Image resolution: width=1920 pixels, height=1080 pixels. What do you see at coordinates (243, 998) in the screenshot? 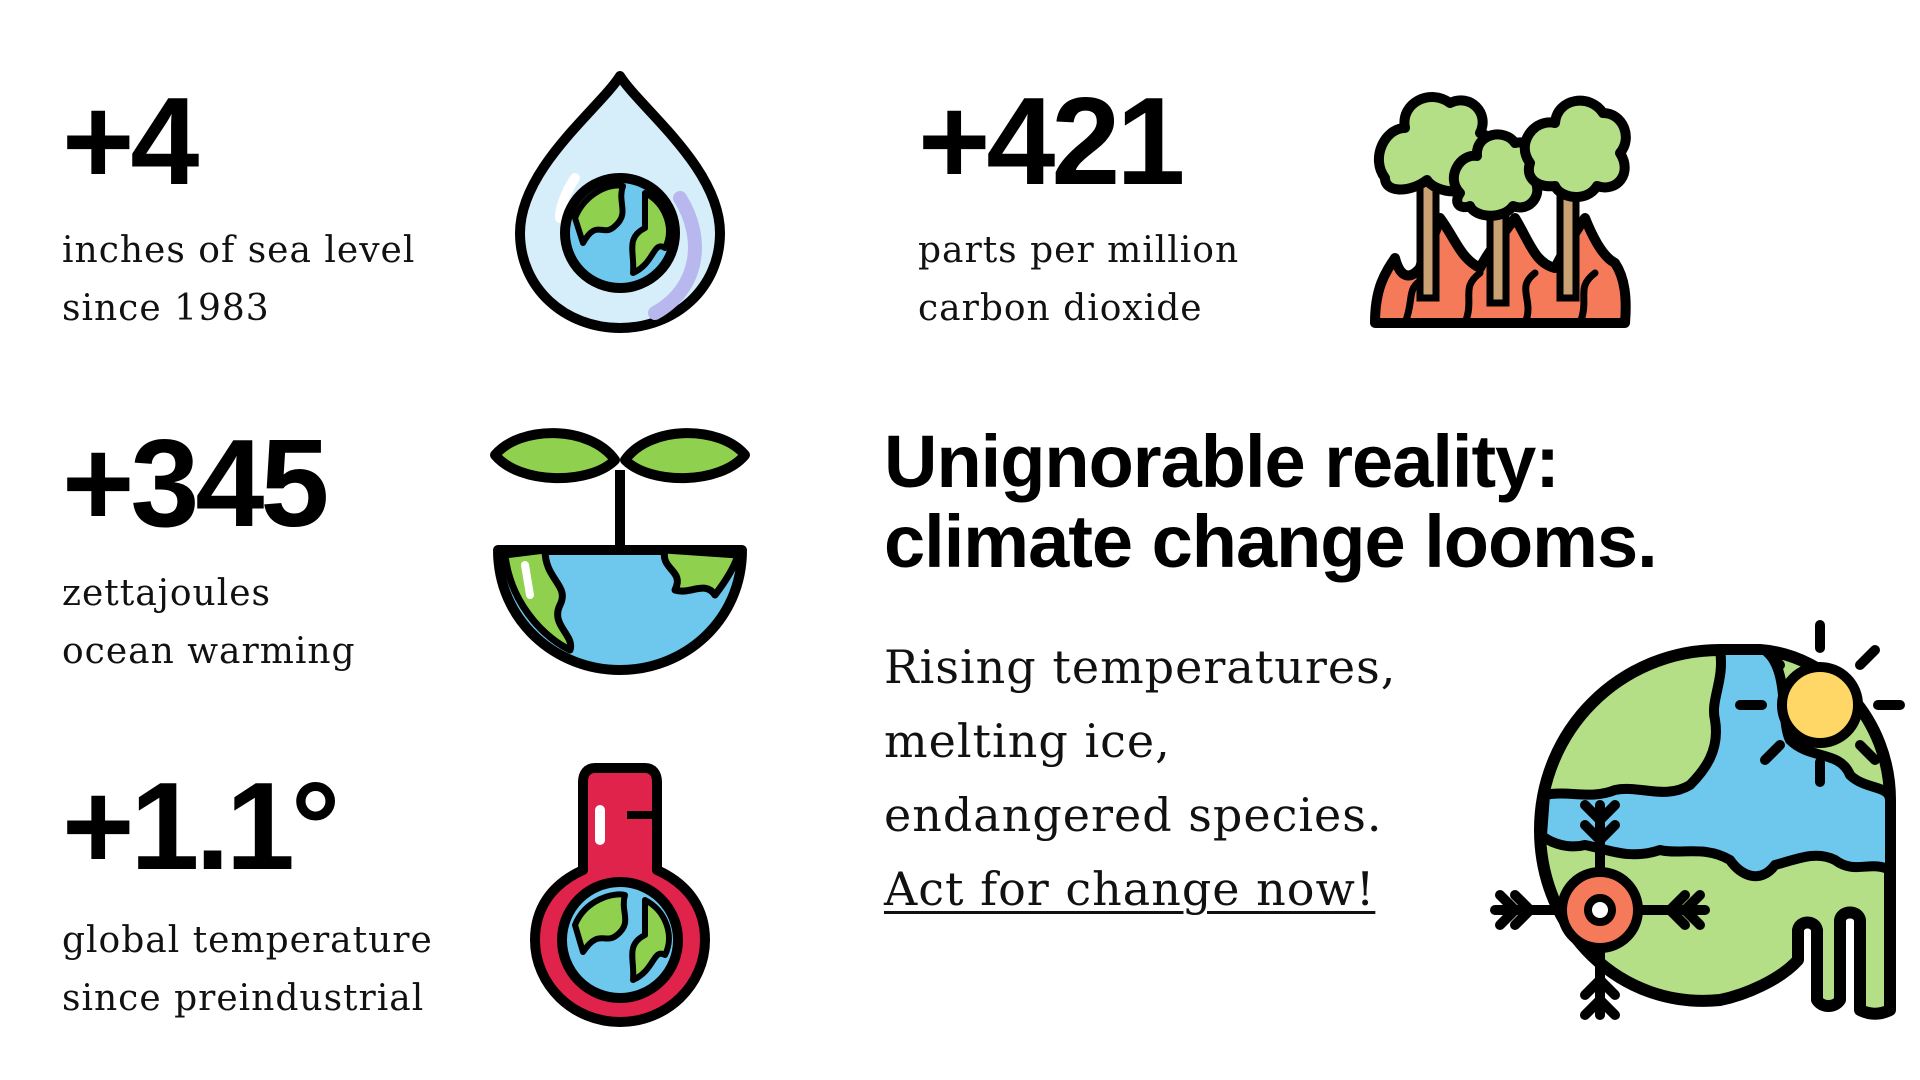
I see `stat-desc-line: since preindustrial` at bounding box center [243, 998].